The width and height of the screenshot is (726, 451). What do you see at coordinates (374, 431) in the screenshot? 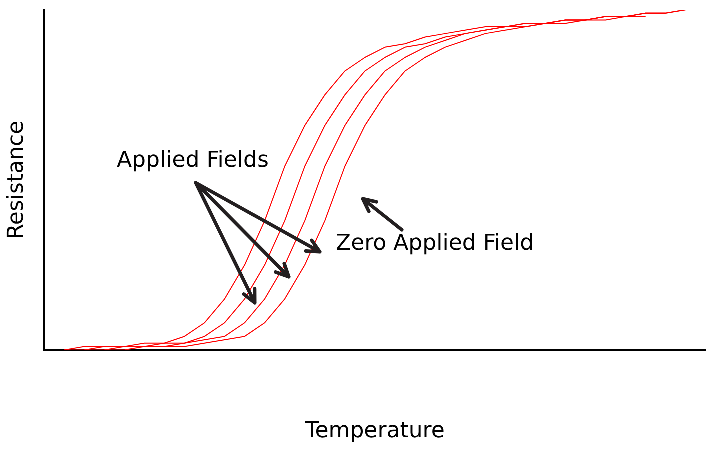
I see `x-axis-title: Temperature` at bounding box center [374, 431].